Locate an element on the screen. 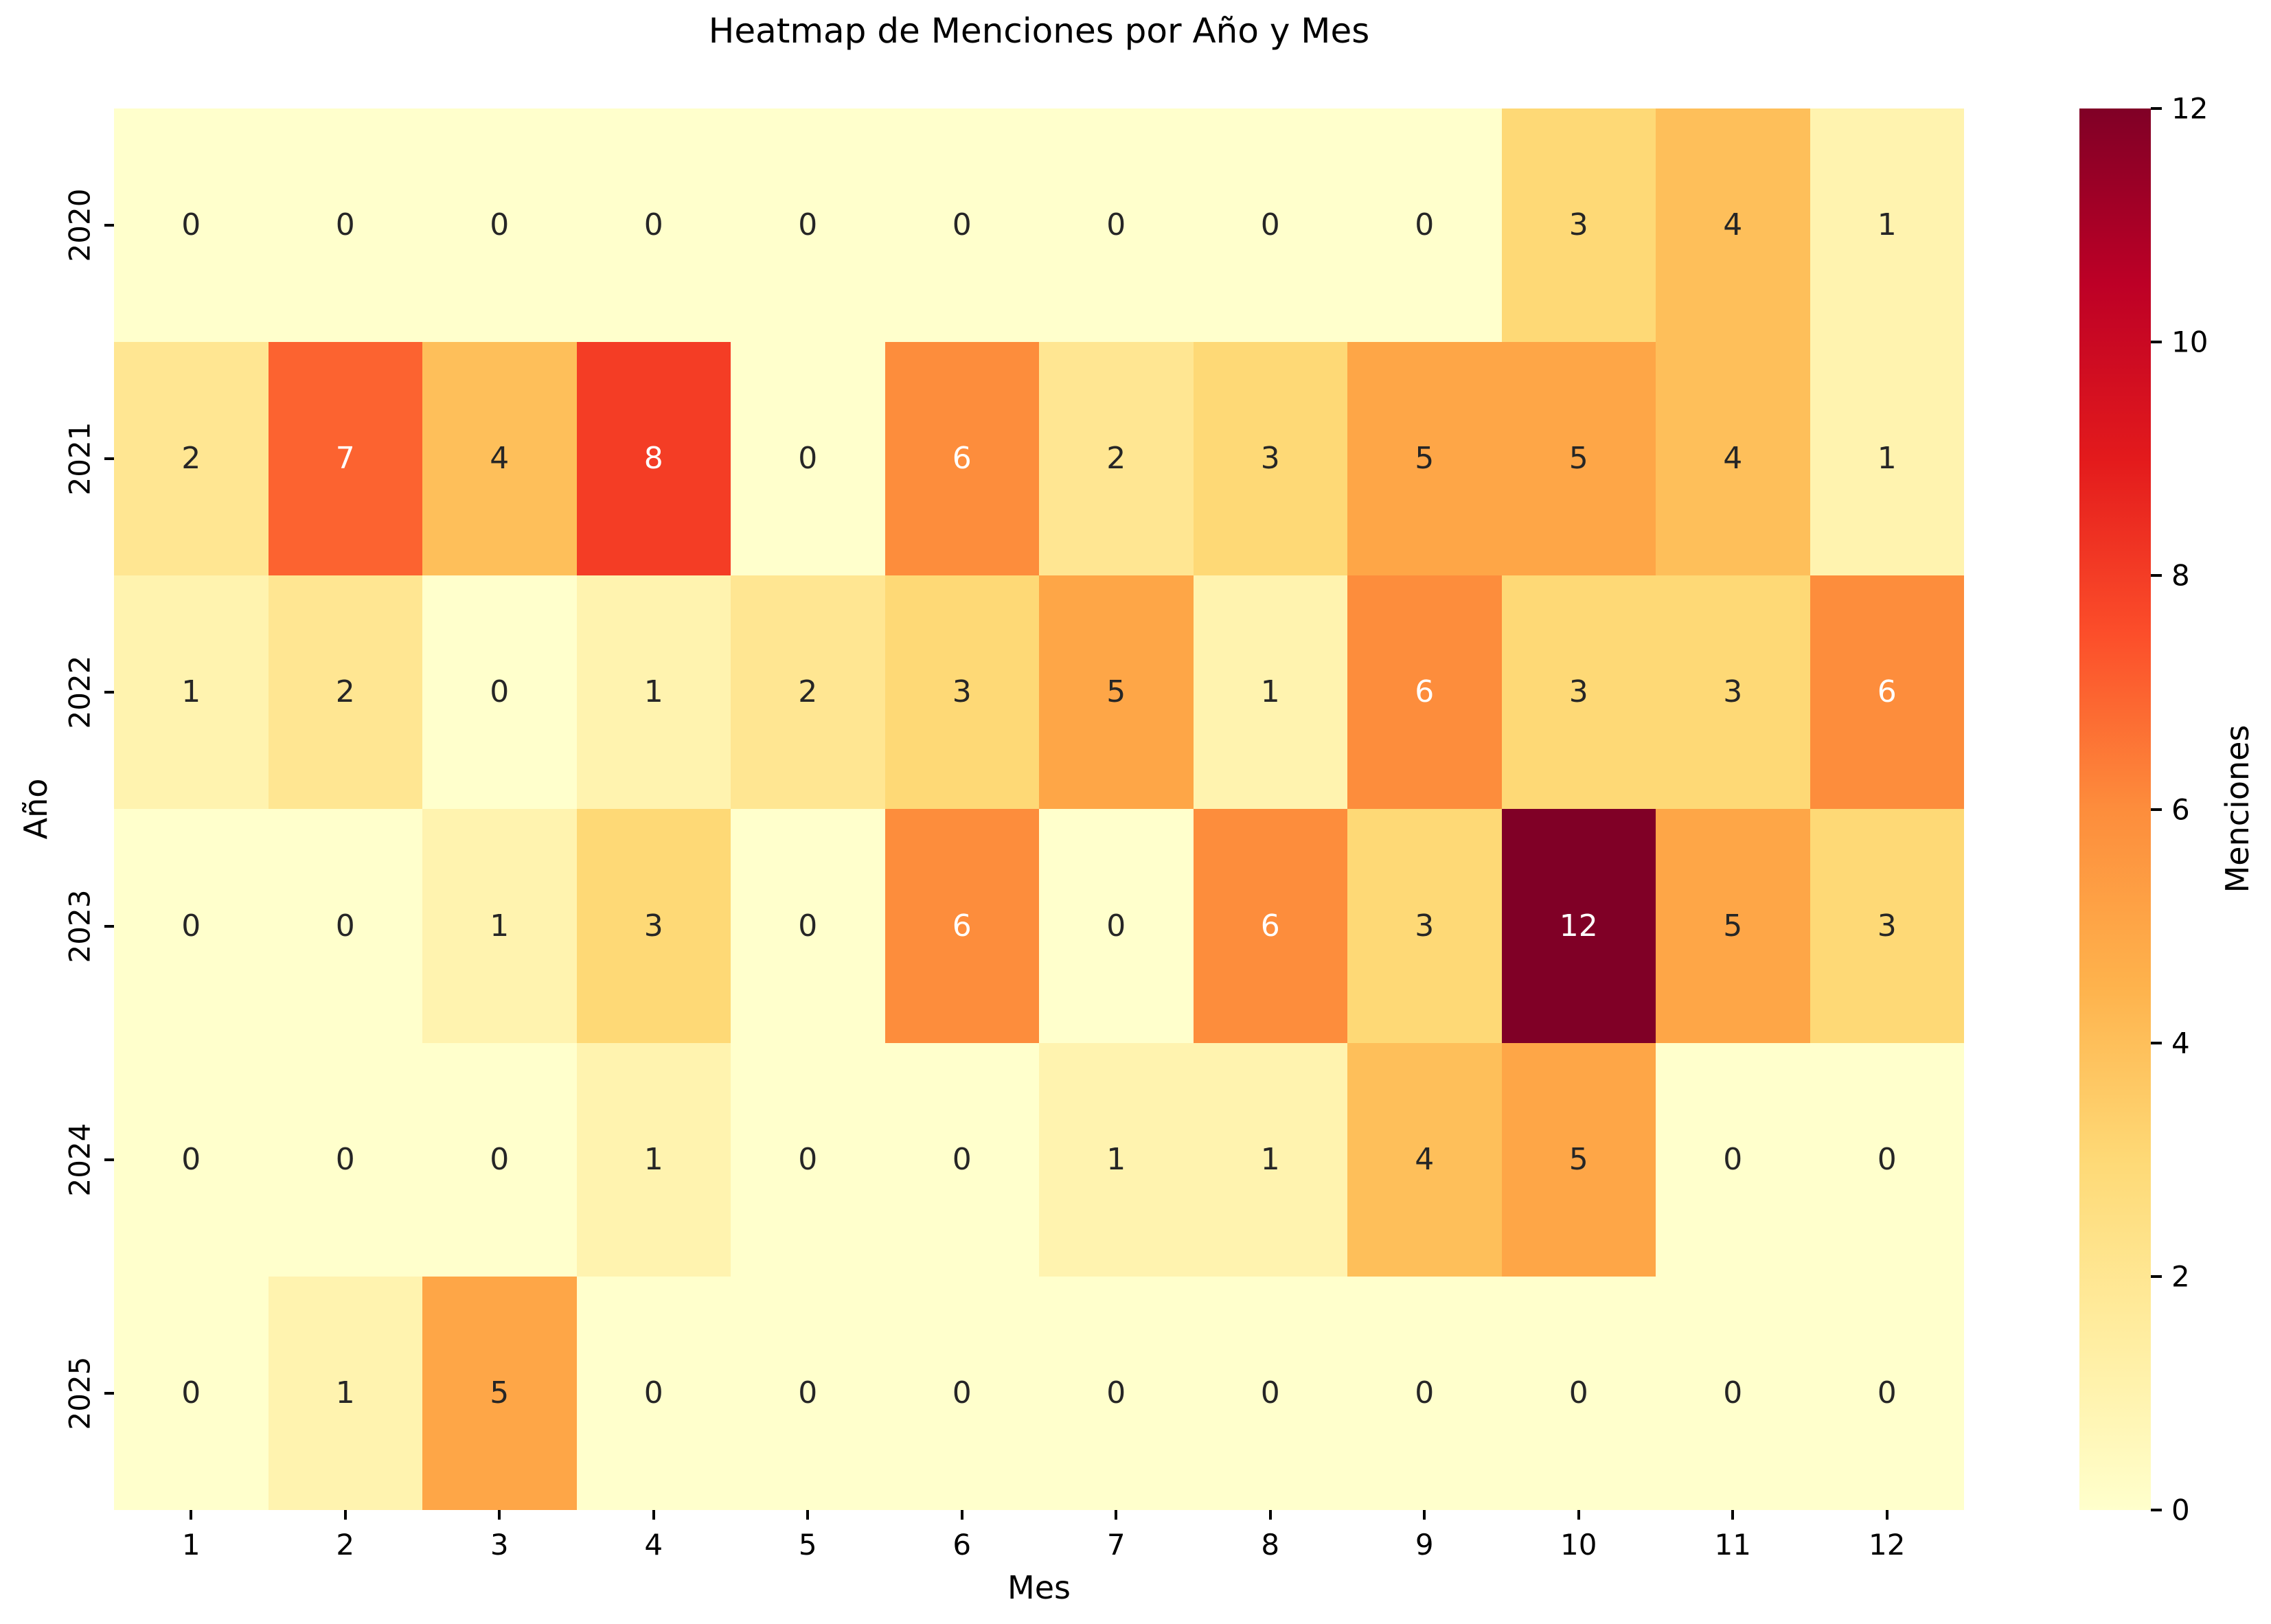 The height and width of the screenshot is (1624, 2271). heatmap-cell: 12 is located at coordinates (1578, 926).